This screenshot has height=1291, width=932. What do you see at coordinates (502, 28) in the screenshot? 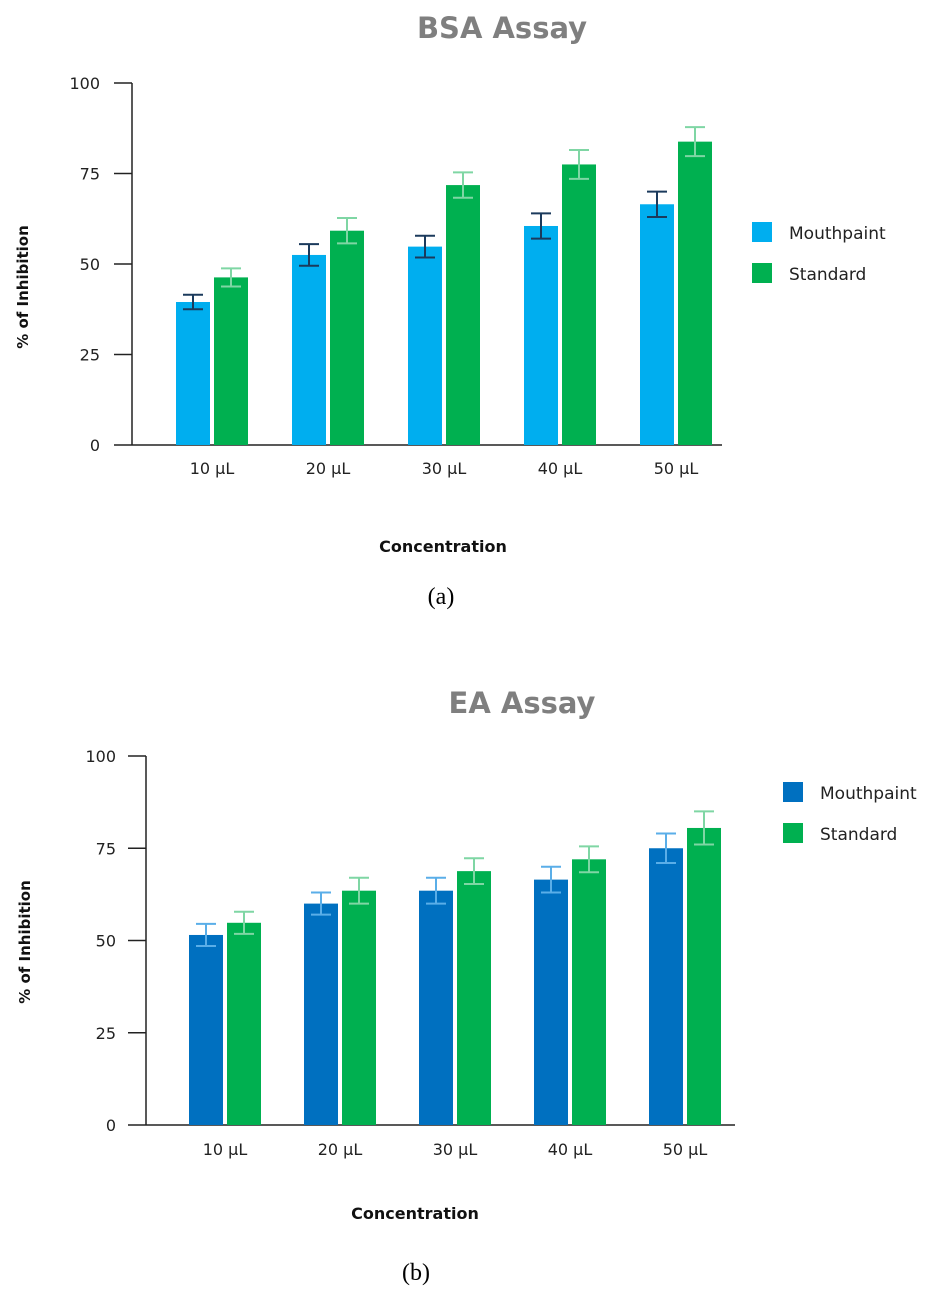
I see `chart-title: BSA Assay` at bounding box center [502, 28].